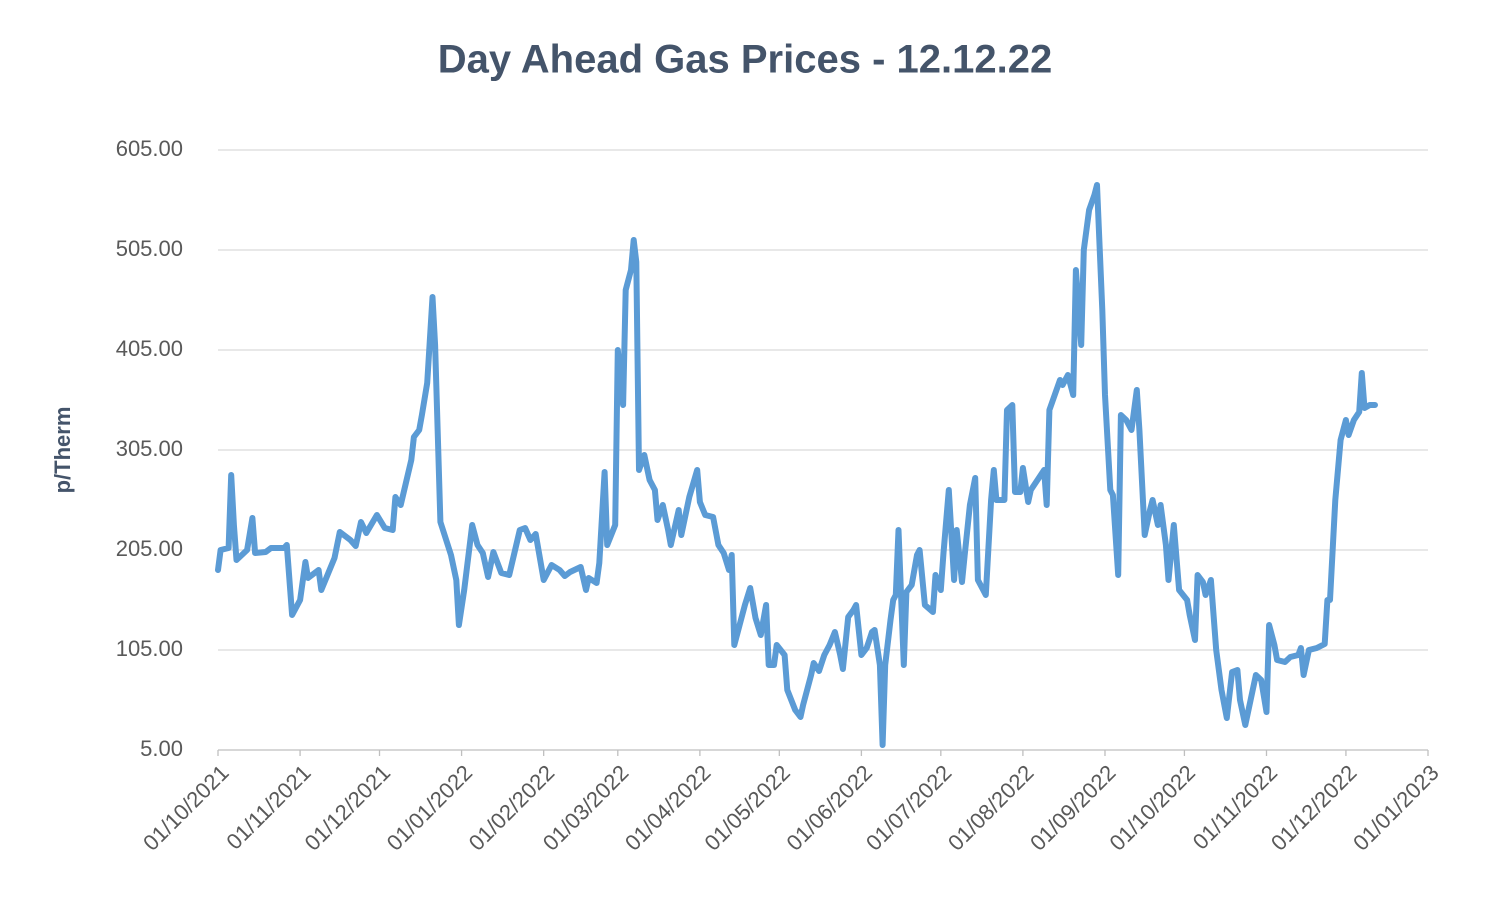 The width and height of the screenshot is (1492, 924). What do you see at coordinates (149, 148) in the screenshot?
I see `y-tick-label: 605.00` at bounding box center [149, 148].